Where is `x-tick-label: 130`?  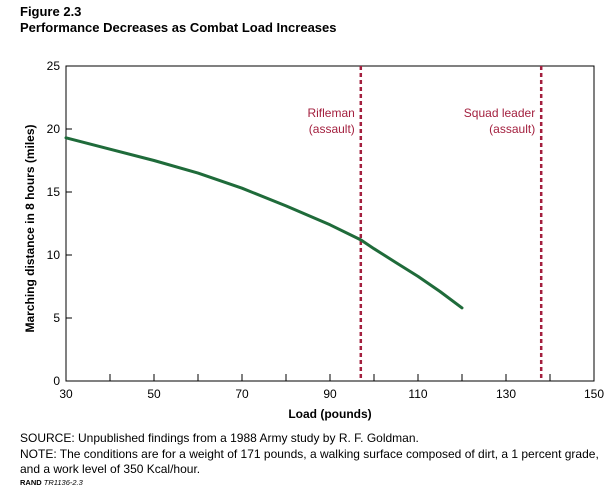 x-tick-label: 130 is located at coordinates (506, 394).